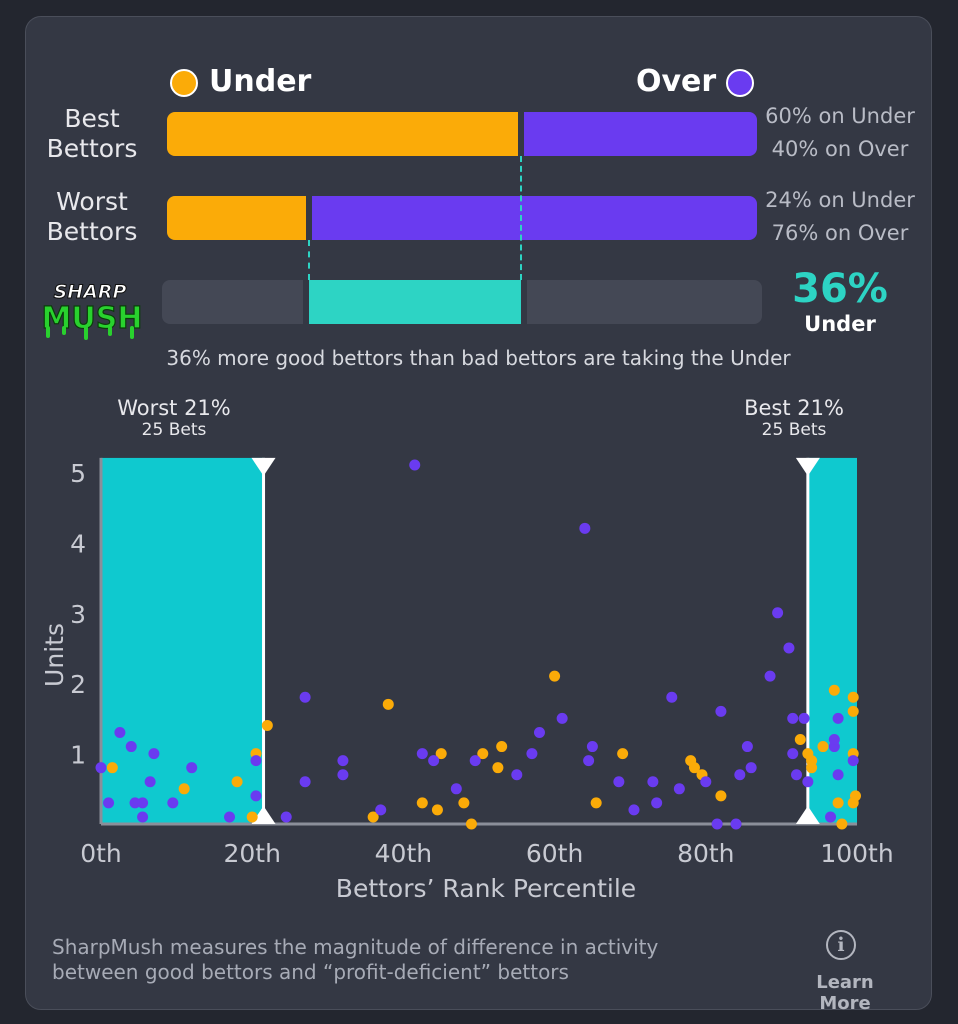  Describe the element at coordinates (794, 430) in the screenshot. I see `best-zone-count: 25 Bets` at that location.